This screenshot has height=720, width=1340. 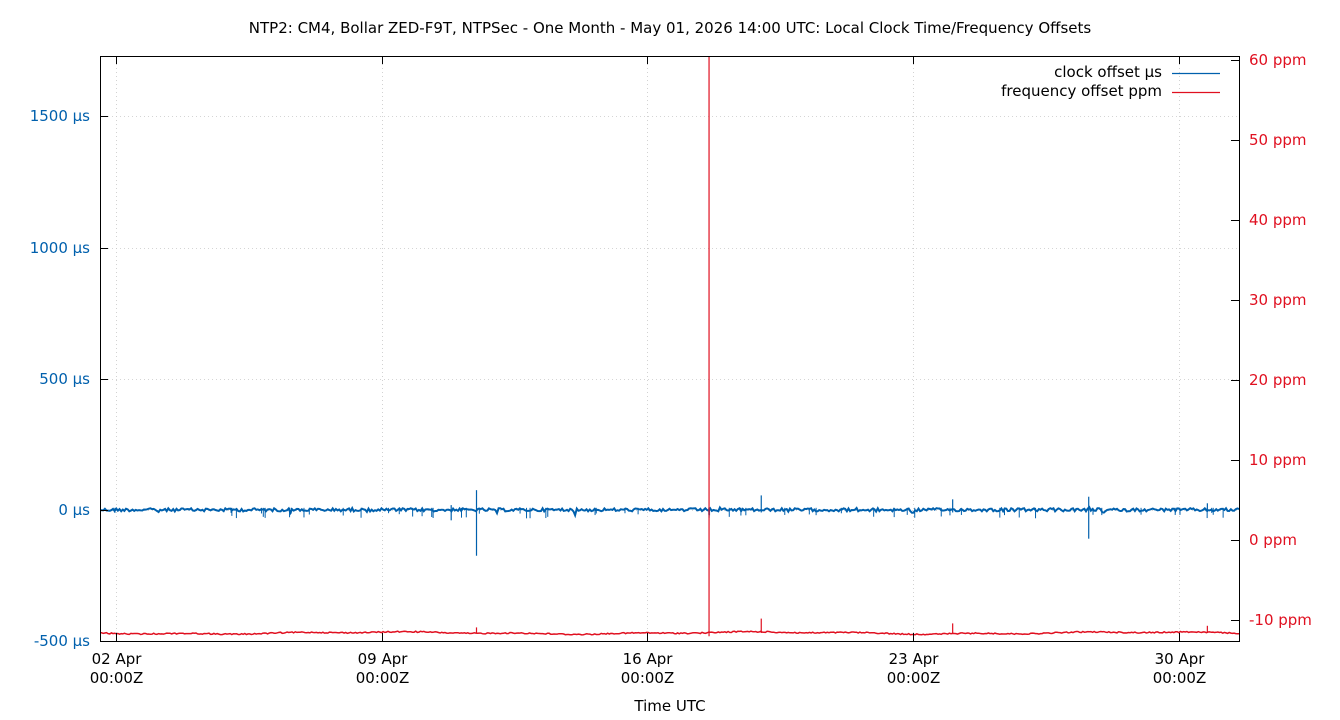 I want to click on x-tick-date: 09 Apr, so click(x=382, y=659).